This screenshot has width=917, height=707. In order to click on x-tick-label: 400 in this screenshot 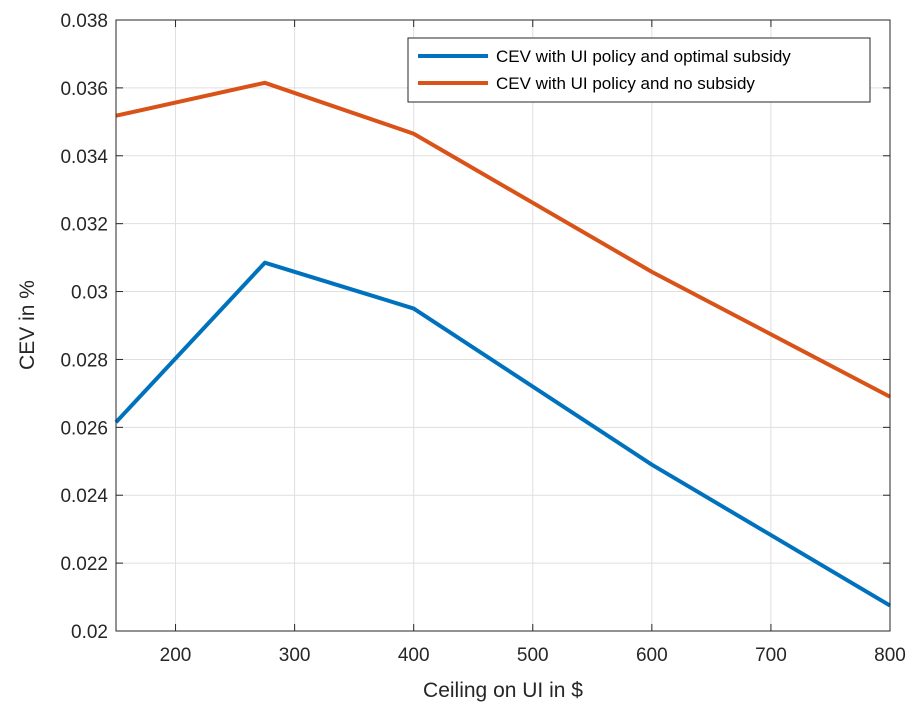, I will do `click(414, 655)`.